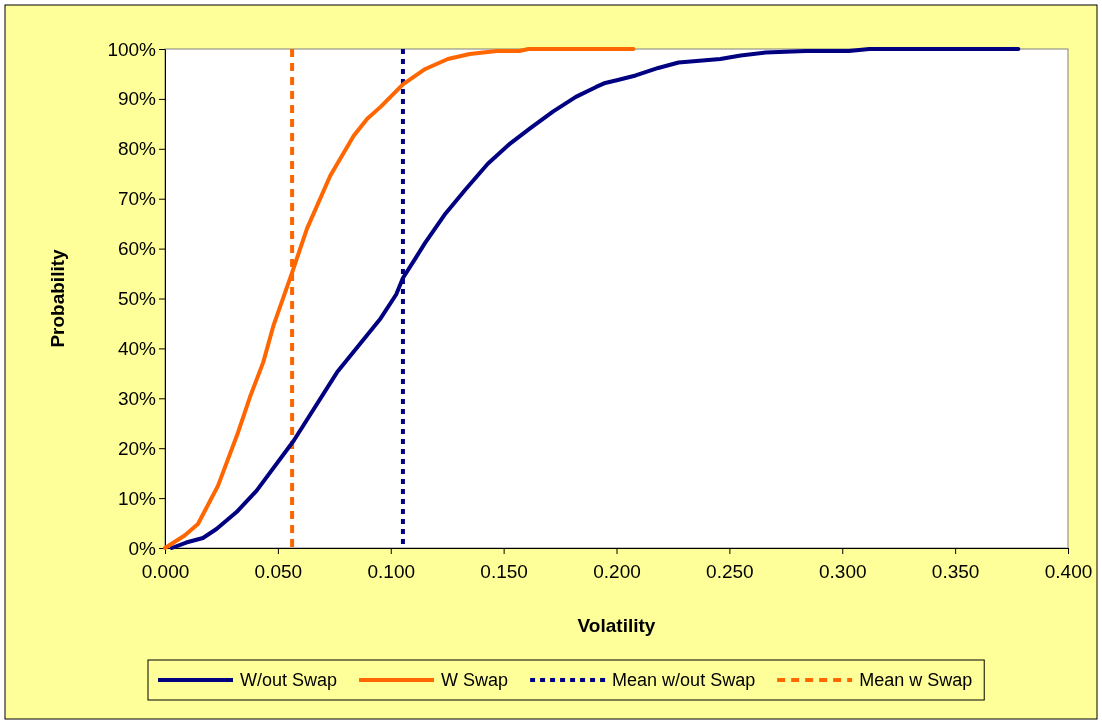 Image resolution: width=1102 pixels, height=724 pixels. I want to click on x-tick-label: 0.100, so click(391, 571).